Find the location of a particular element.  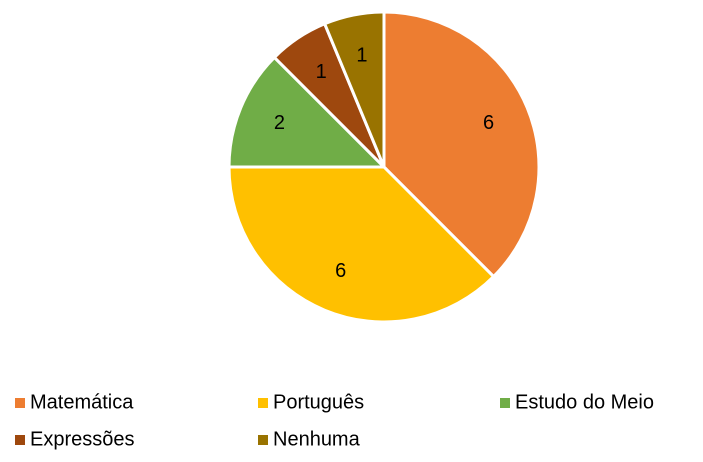

legend-label: Estudo do Meio is located at coordinates (584, 402).